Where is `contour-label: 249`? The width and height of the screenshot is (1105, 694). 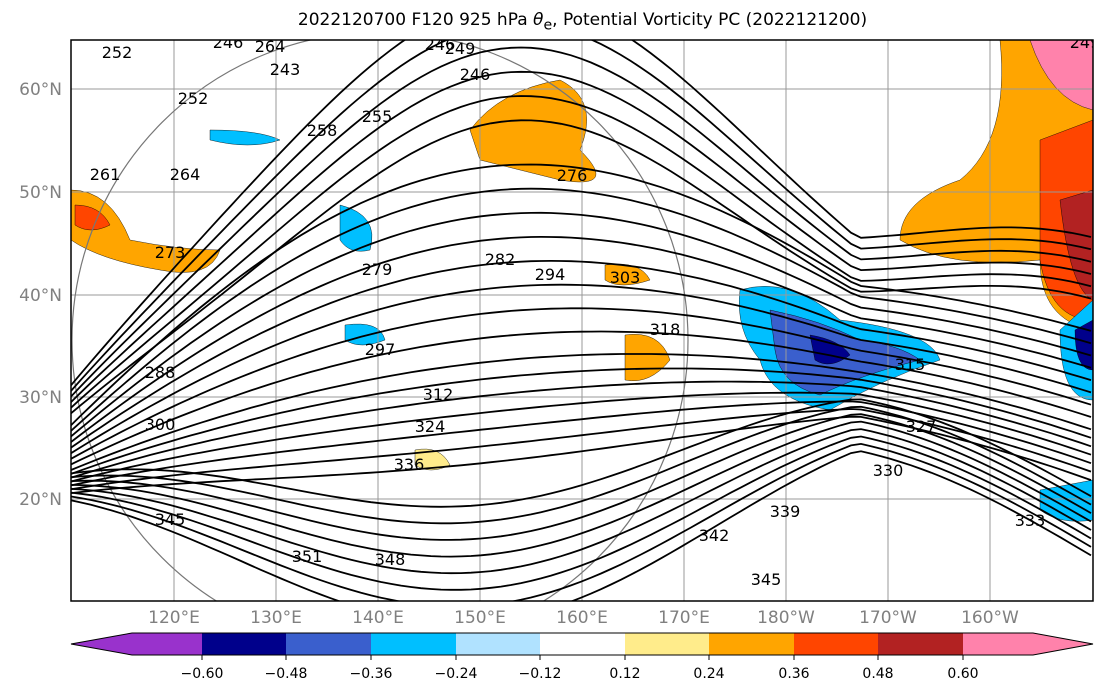 contour-label: 249 is located at coordinates (1085, 42).